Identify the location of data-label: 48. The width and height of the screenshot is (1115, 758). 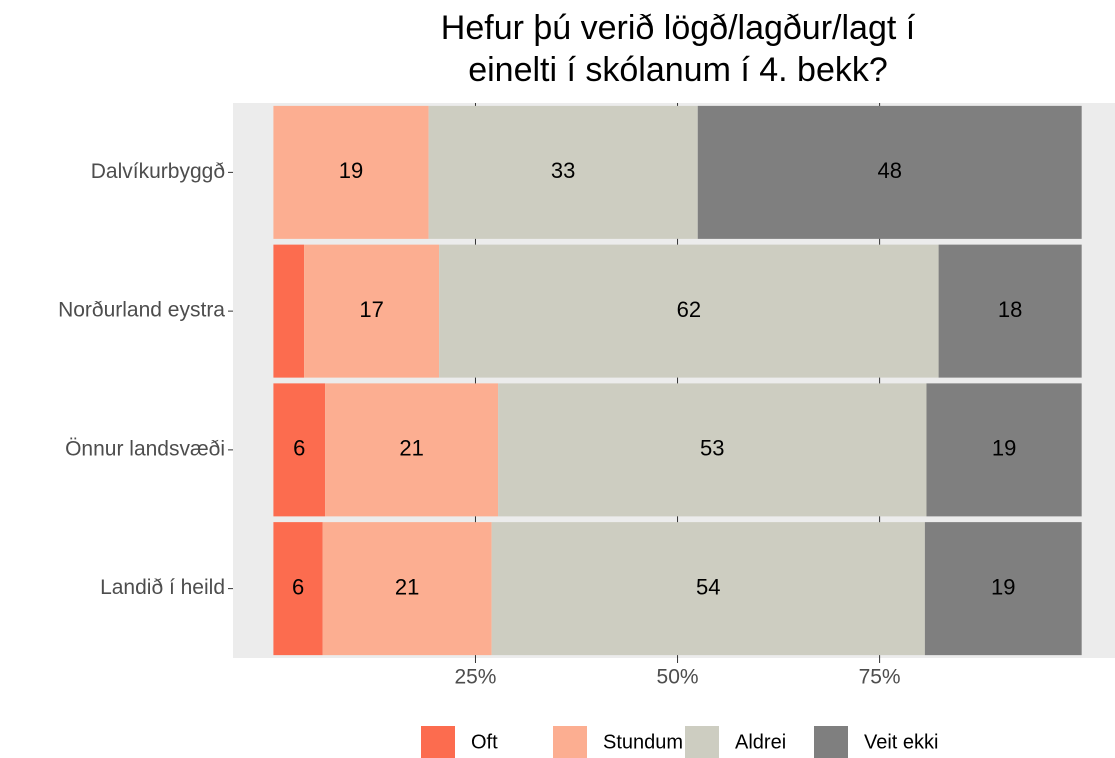
(889, 170).